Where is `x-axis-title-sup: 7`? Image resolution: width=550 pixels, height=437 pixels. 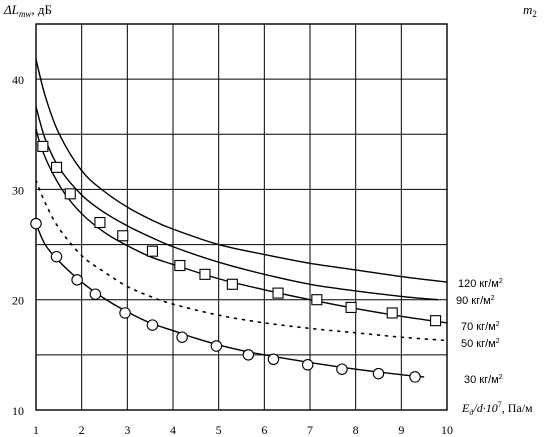 x-axis-title-sup: 7 is located at coordinates (500, 404).